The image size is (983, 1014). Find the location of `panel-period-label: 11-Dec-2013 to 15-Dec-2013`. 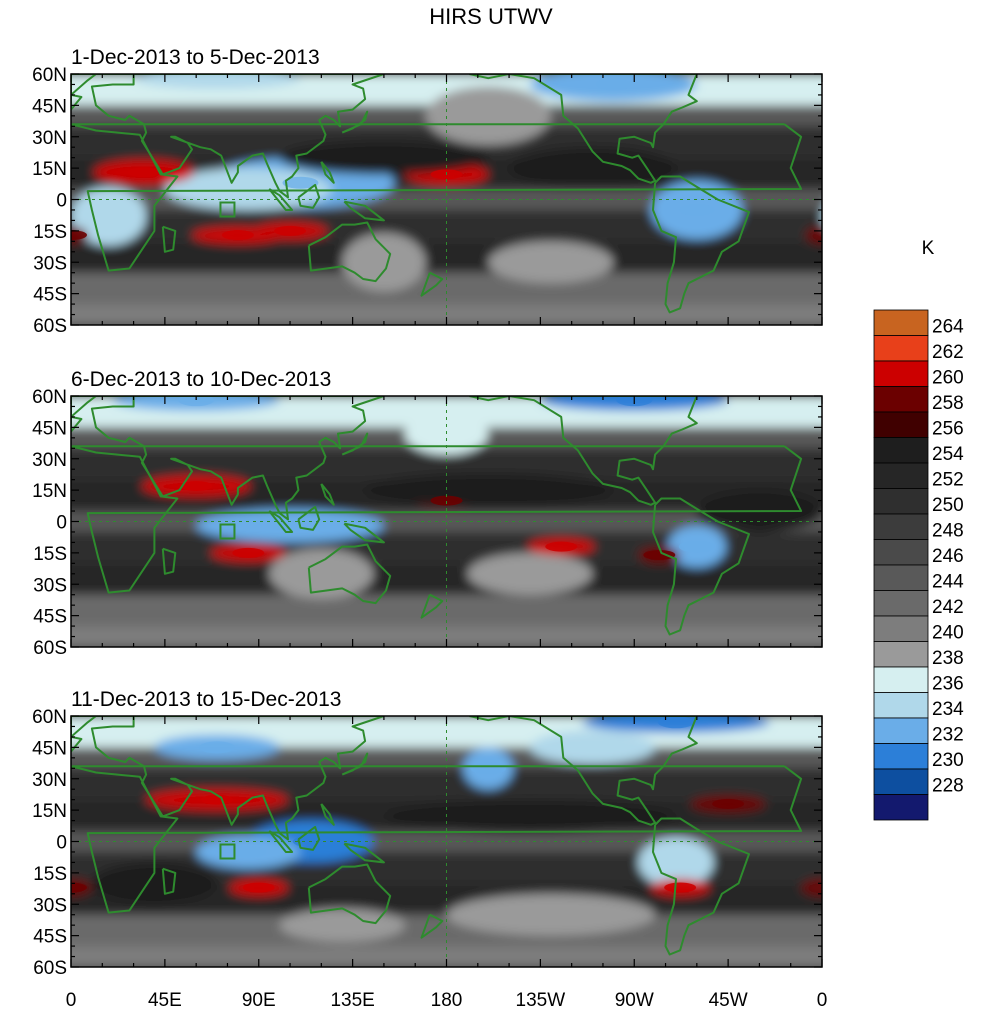

panel-period-label: 11-Dec-2013 to 15-Dec-2013 is located at coordinates (206, 699).